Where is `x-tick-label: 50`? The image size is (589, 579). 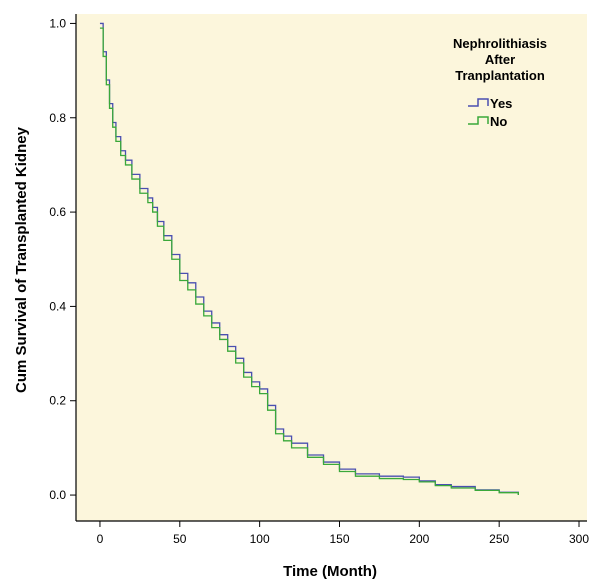 x-tick-label: 50 is located at coordinates (180, 539).